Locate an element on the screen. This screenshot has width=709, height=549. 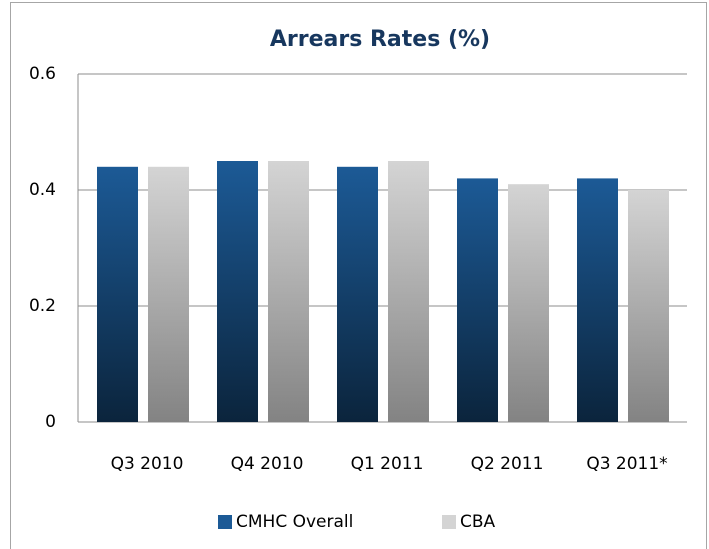
x-tick-label: Q4 2010 is located at coordinates (267, 464).